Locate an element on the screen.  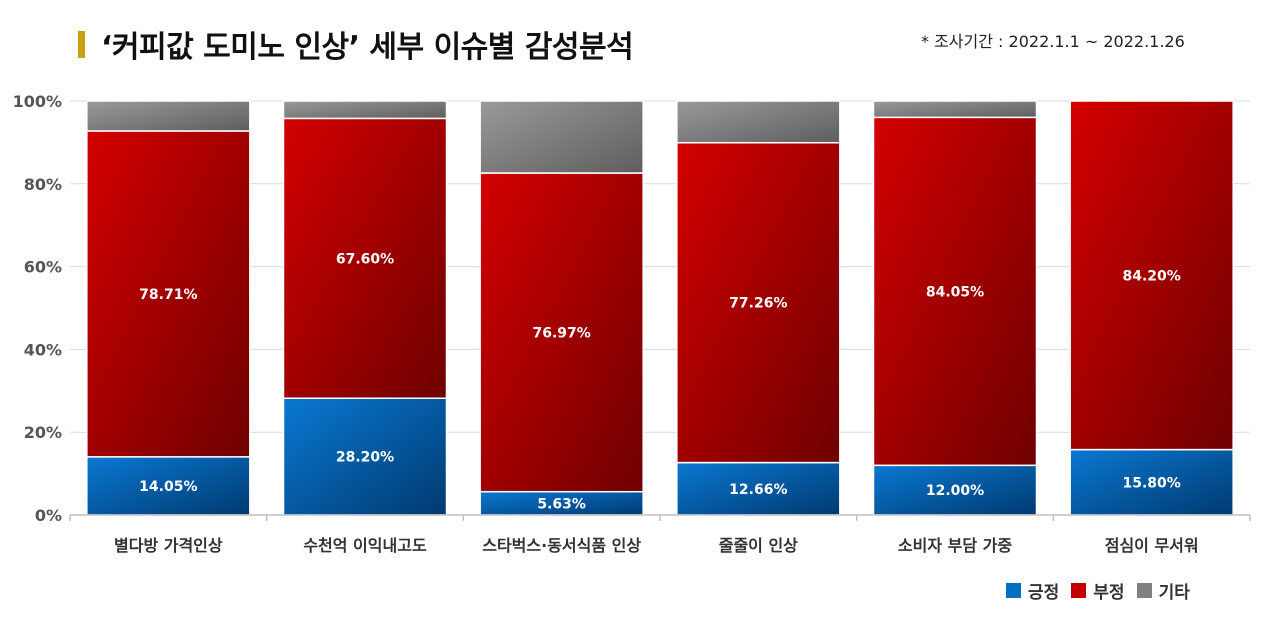
data-label: 28.20% is located at coordinates (365, 458).